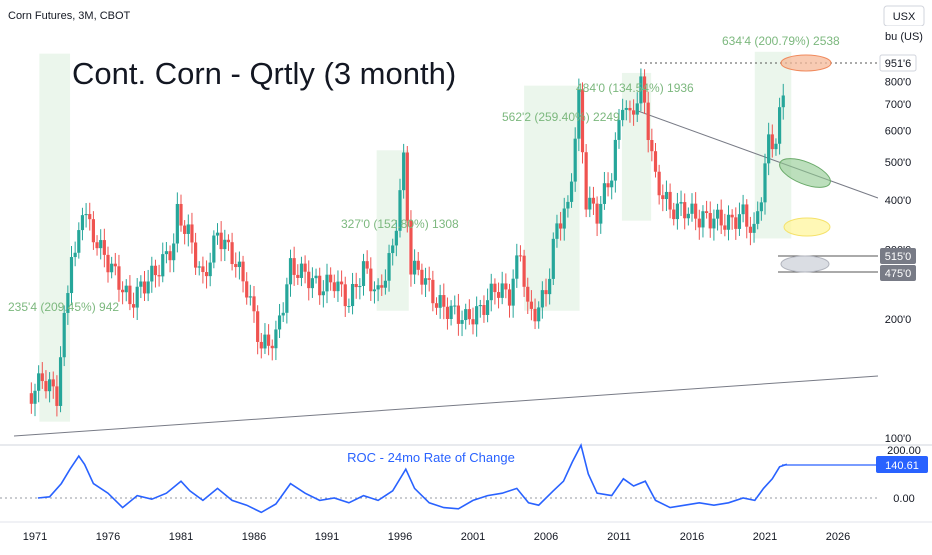  I want to click on price-axis-bg, so click(905, 222).